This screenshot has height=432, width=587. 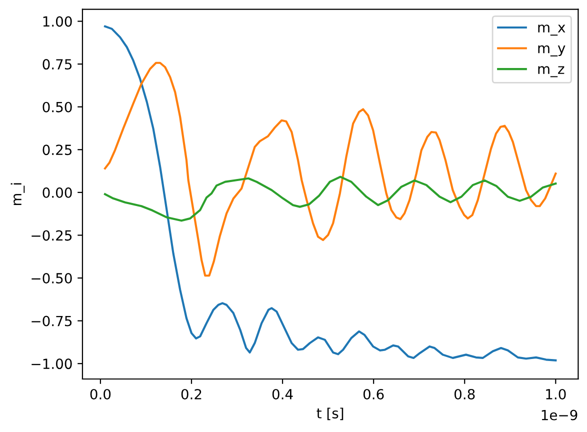 What do you see at coordinates (17, 194) in the screenshot?
I see `y-axis-title: m_i` at bounding box center [17, 194].